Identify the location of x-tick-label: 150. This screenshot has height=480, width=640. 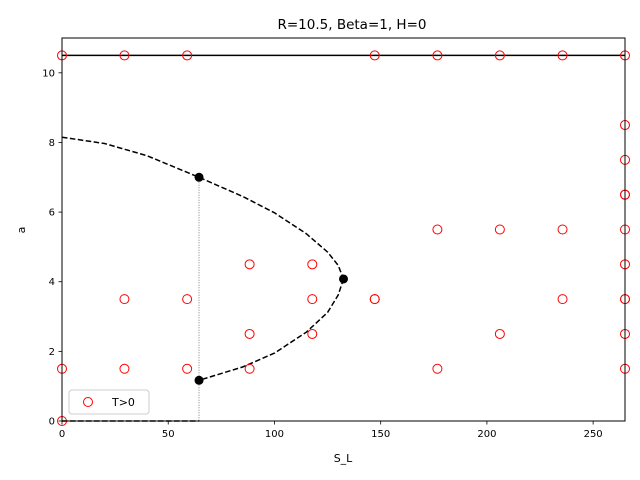
(380, 434).